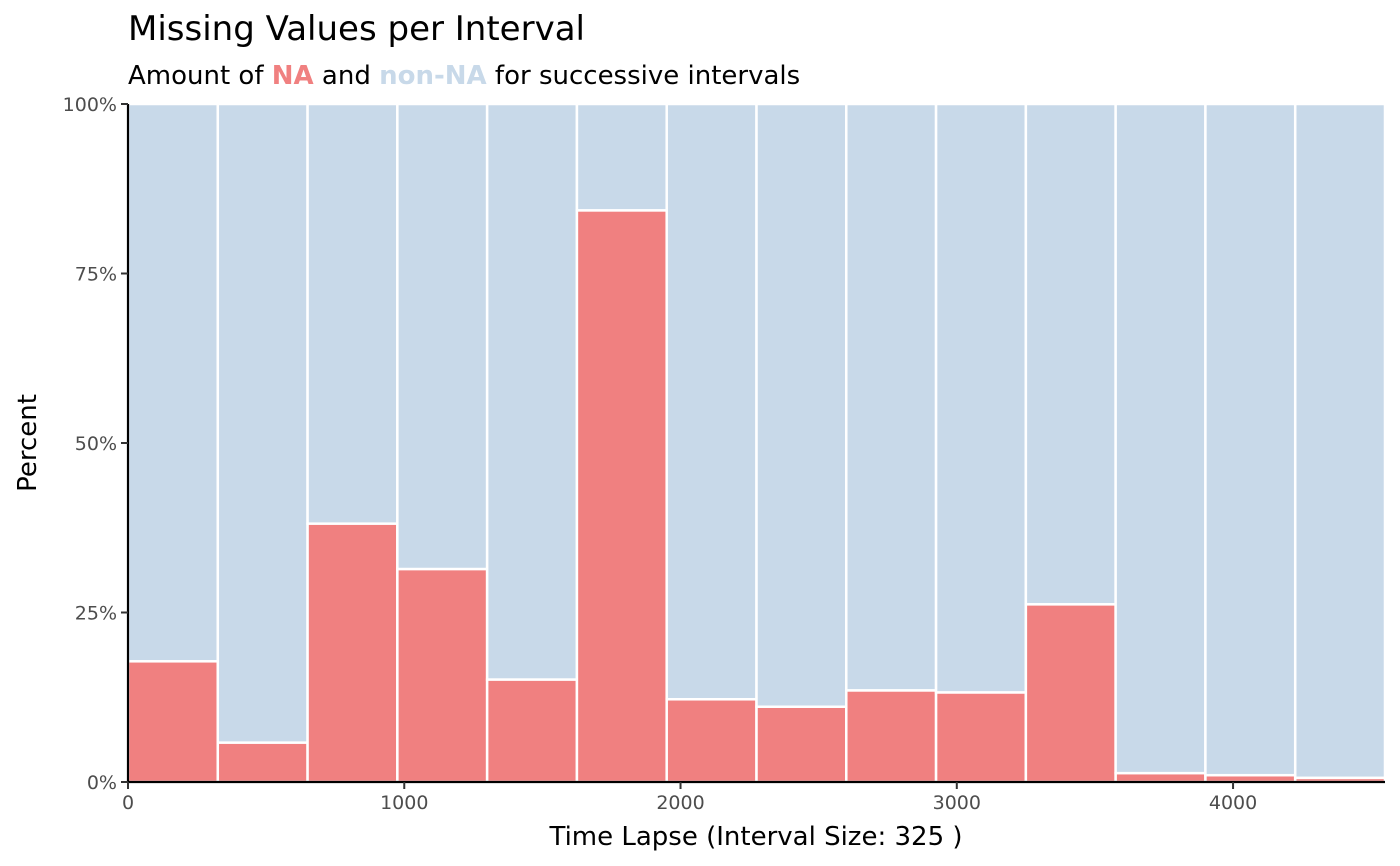  Describe the element at coordinates (293, 76) in the screenshot. I see `subtitle-na-label: NA` at that location.